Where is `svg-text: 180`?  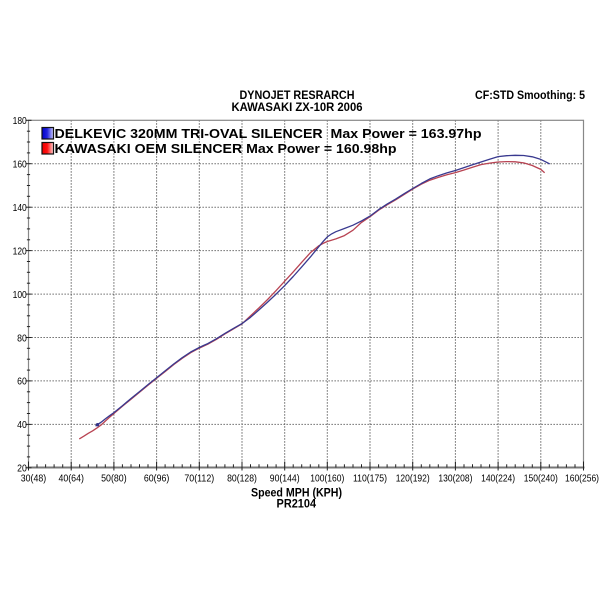
svg-text: 180 is located at coordinates (20, 121).